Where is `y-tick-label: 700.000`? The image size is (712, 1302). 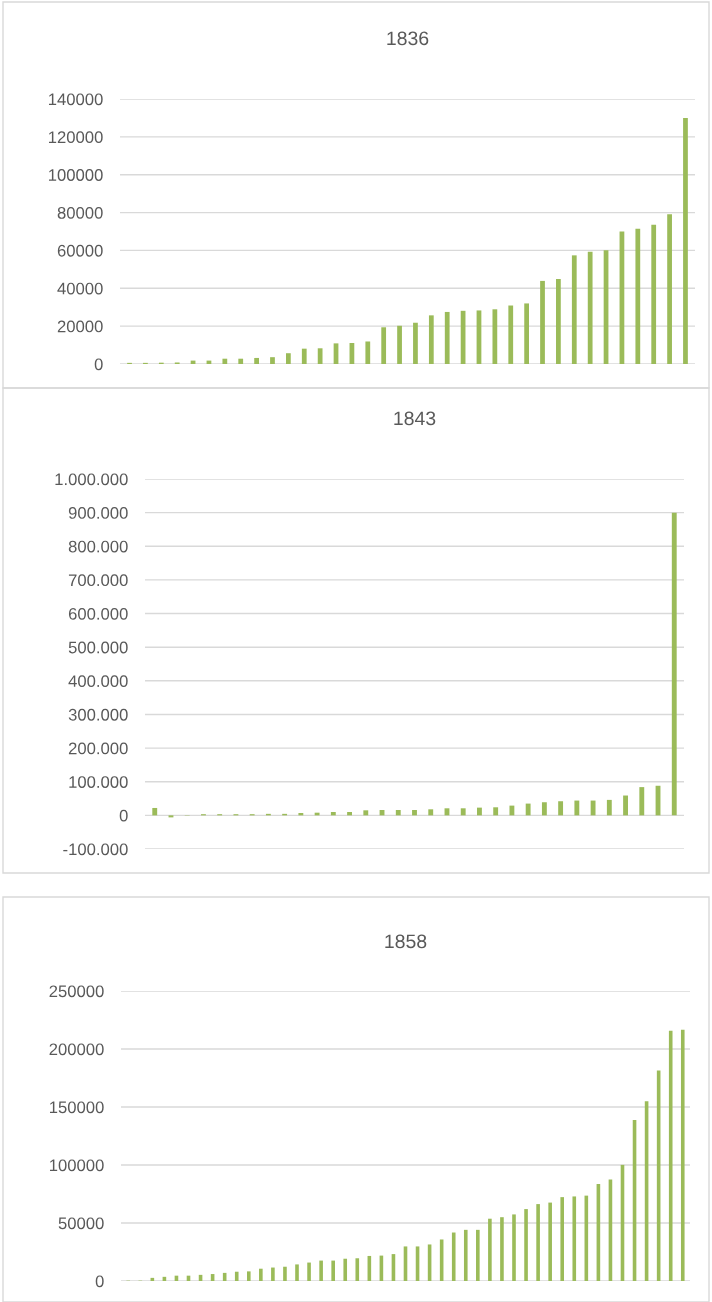 y-tick-label: 700.000 is located at coordinates (98, 580).